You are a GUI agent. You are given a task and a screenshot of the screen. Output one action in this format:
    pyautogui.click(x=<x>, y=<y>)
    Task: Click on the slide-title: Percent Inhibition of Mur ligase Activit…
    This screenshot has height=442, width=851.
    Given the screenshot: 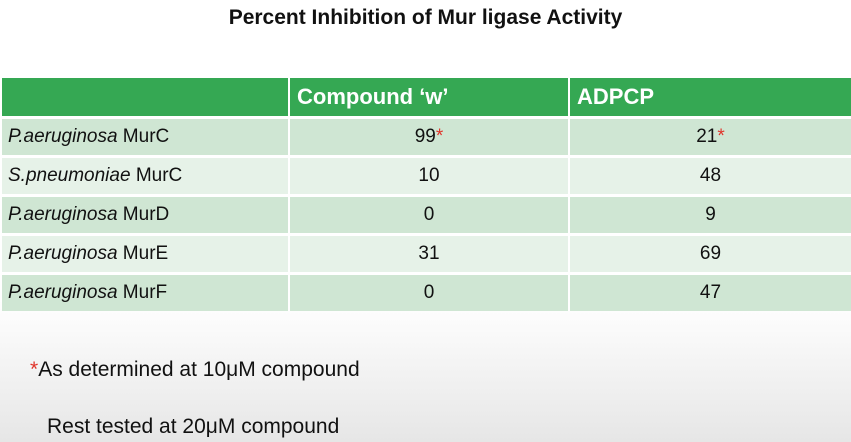 What is the action you would take?
    pyautogui.click(x=425, y=17)
    